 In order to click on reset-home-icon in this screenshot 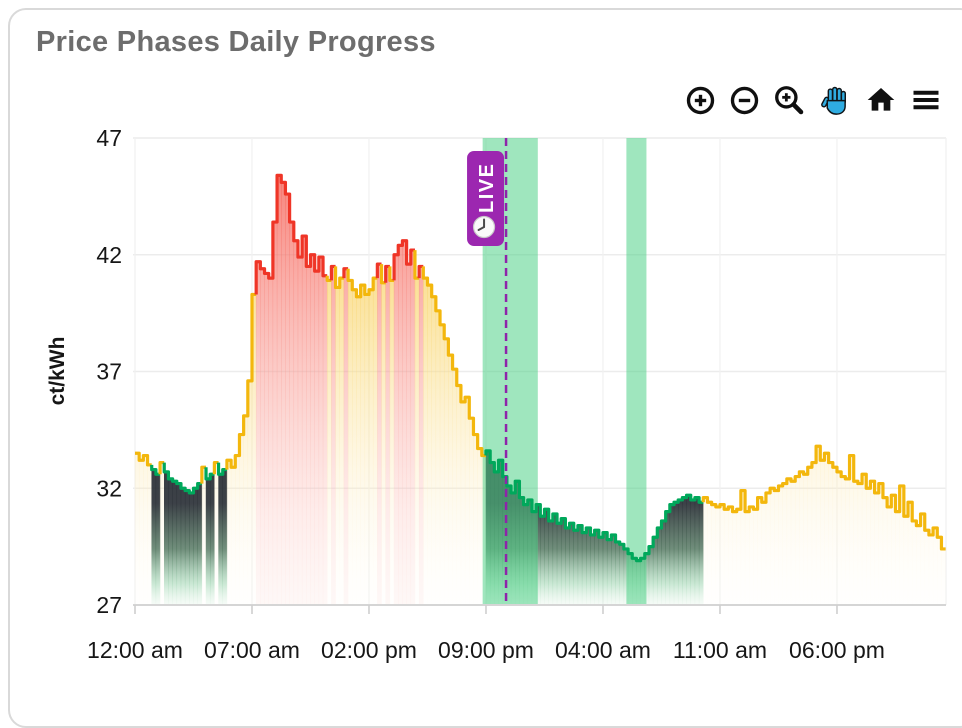, I will do `click(881, 103)`.